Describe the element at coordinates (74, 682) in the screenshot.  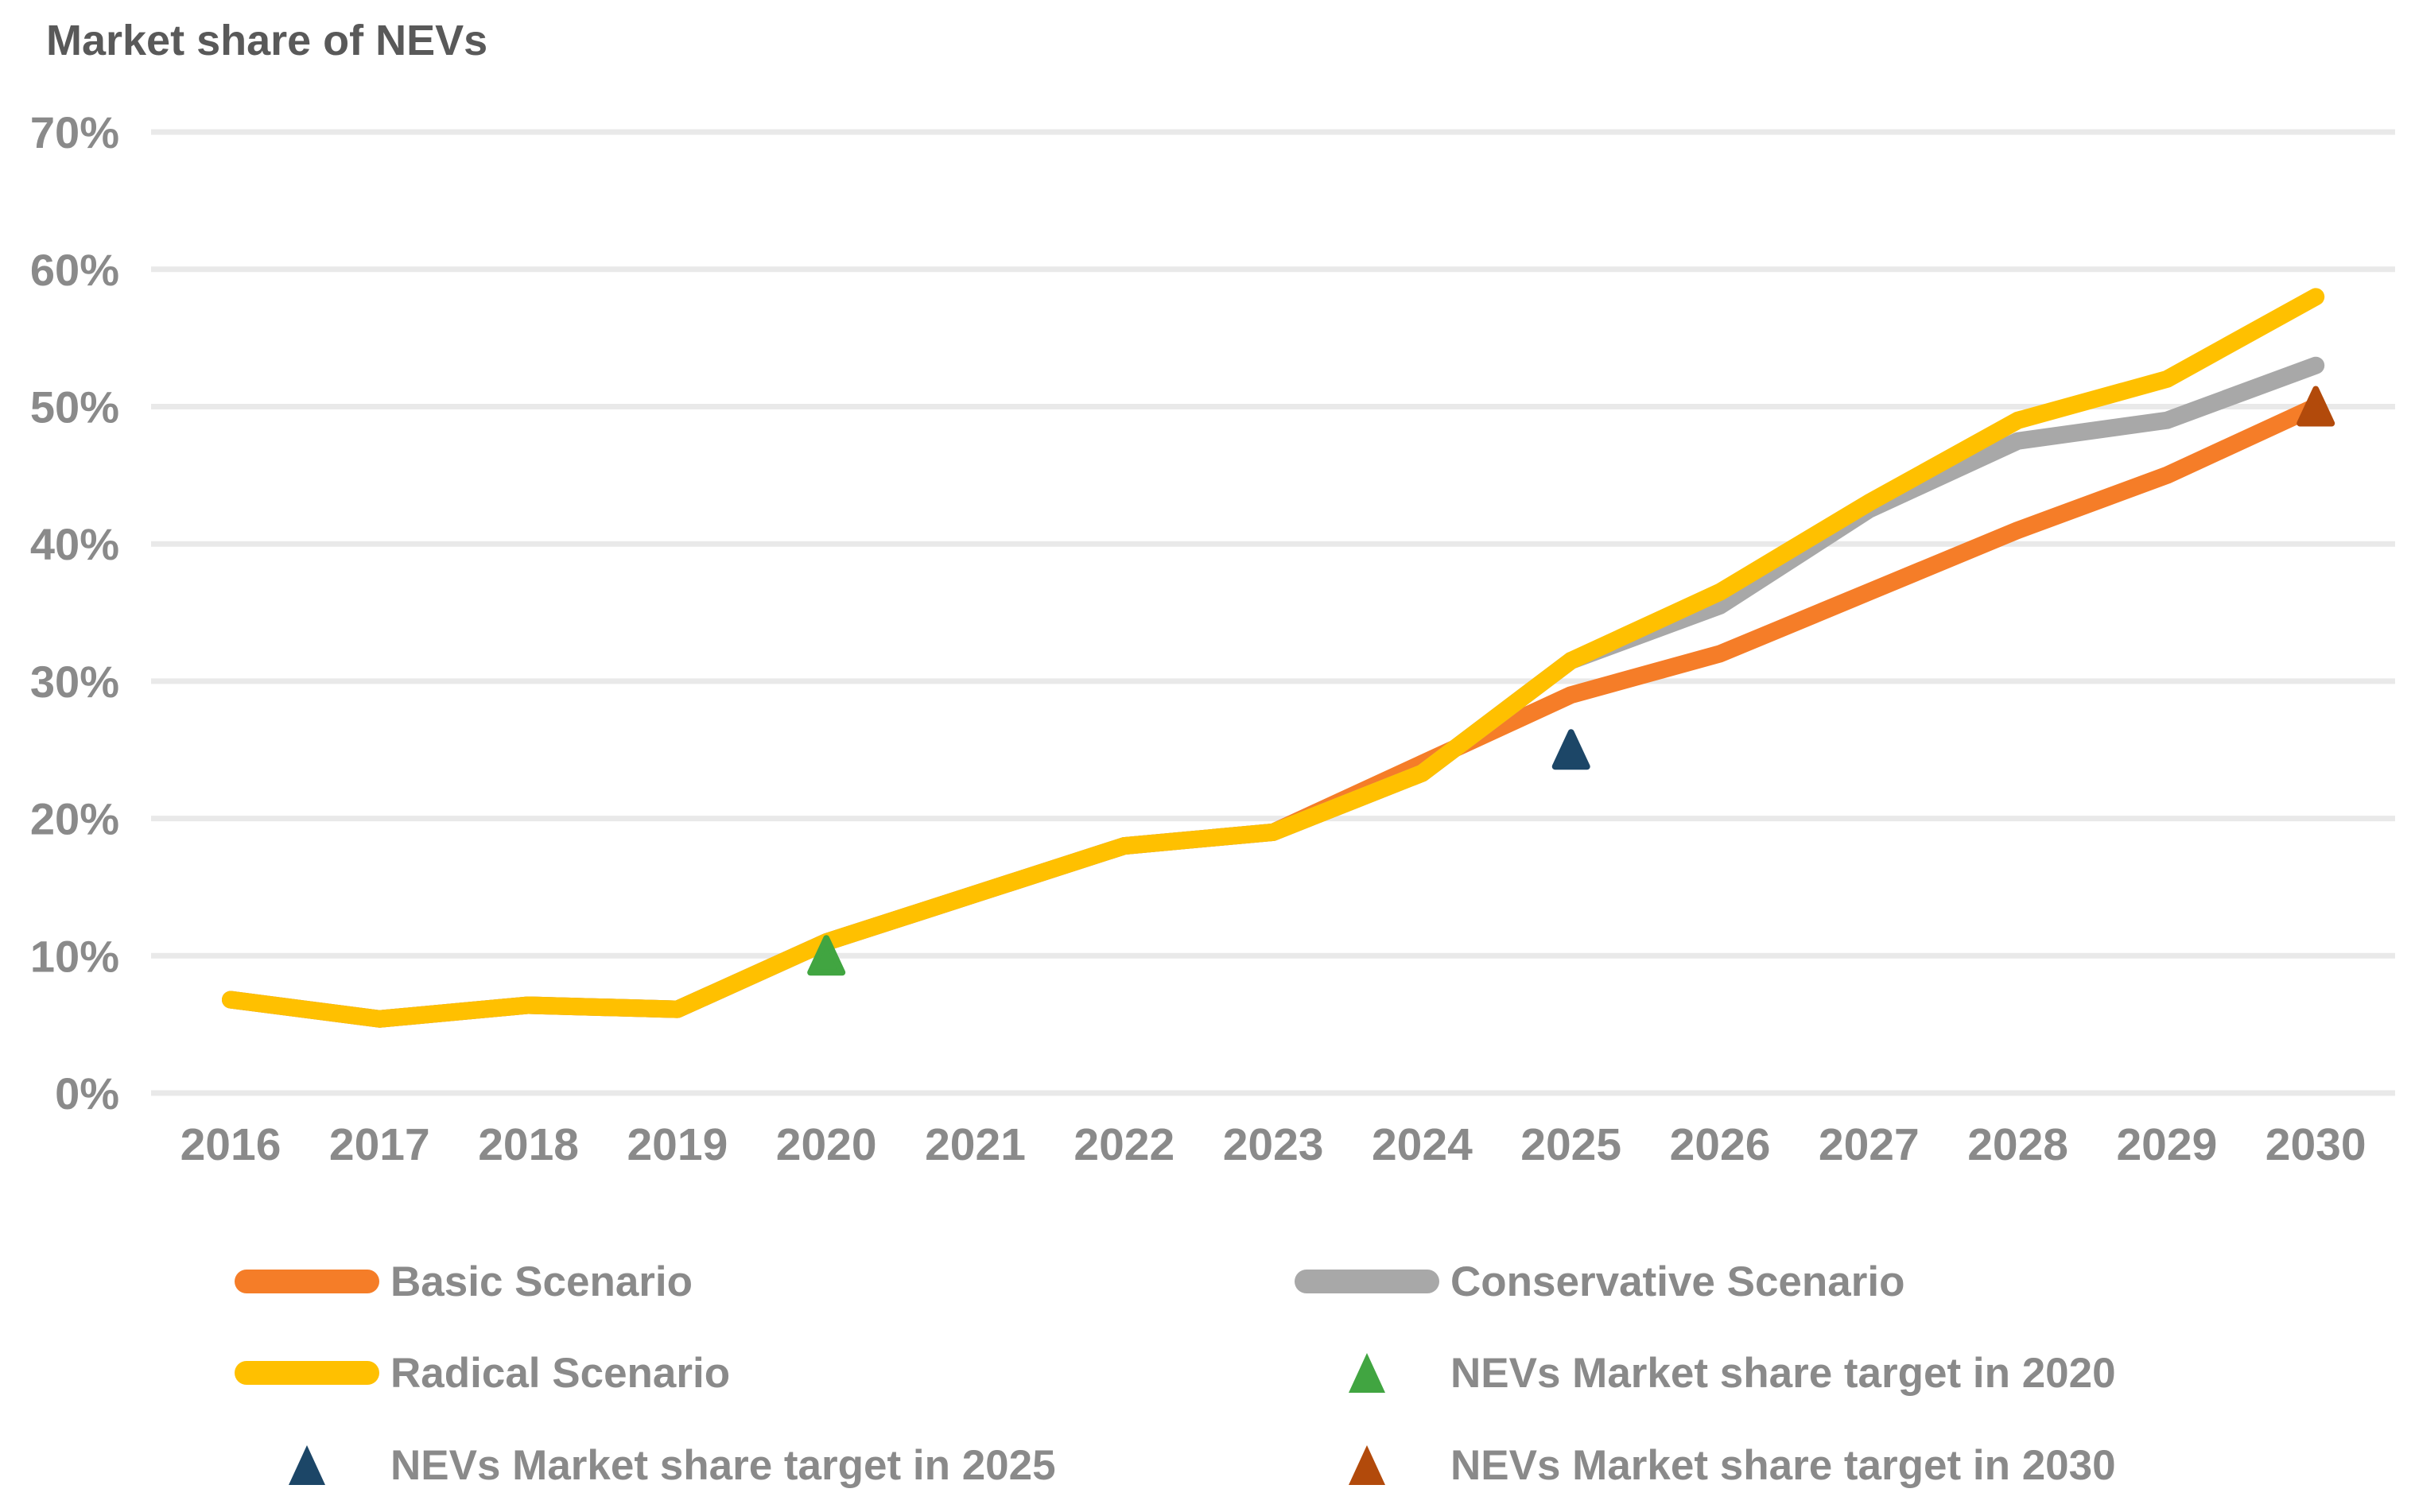
I see `y-axis-tick-label: 30%` at that location.